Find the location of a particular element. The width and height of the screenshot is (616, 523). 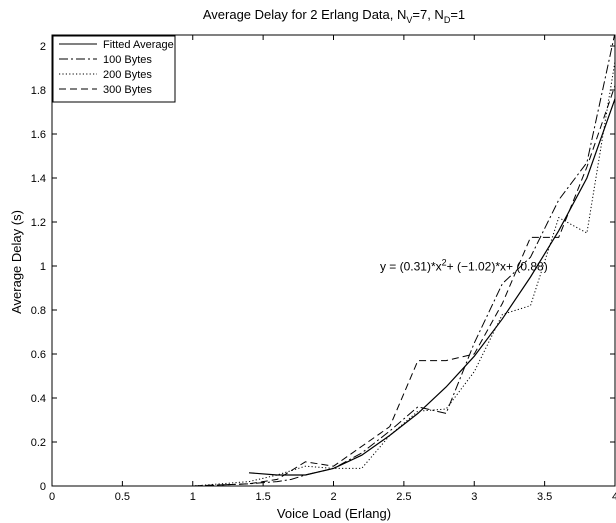

y-tick-label: 0.4 is located at coordinates (38, 399).